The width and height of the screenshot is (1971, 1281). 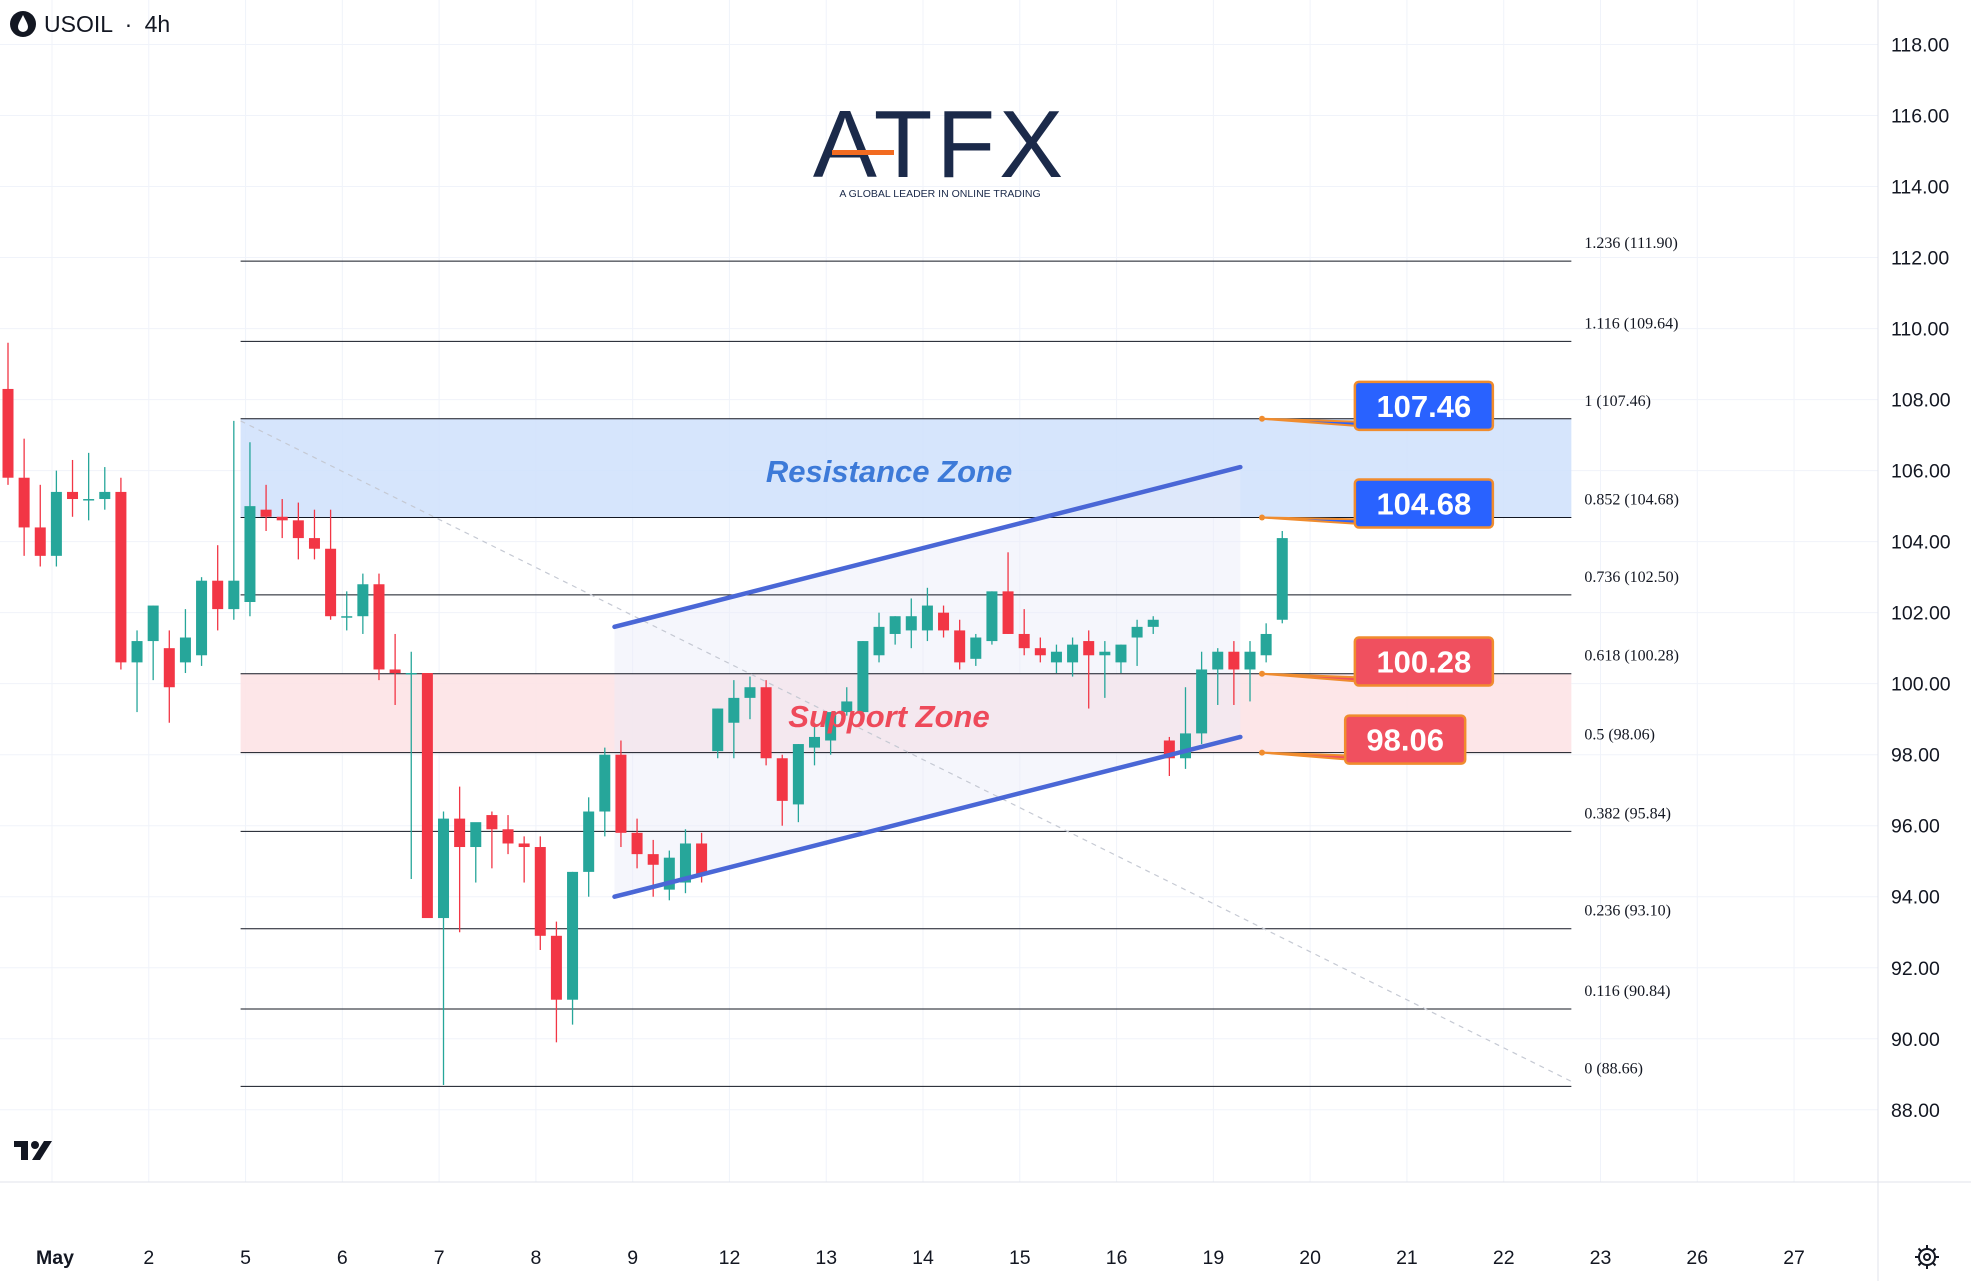 I want to click on channel-shade, so click(x=927, y=682).